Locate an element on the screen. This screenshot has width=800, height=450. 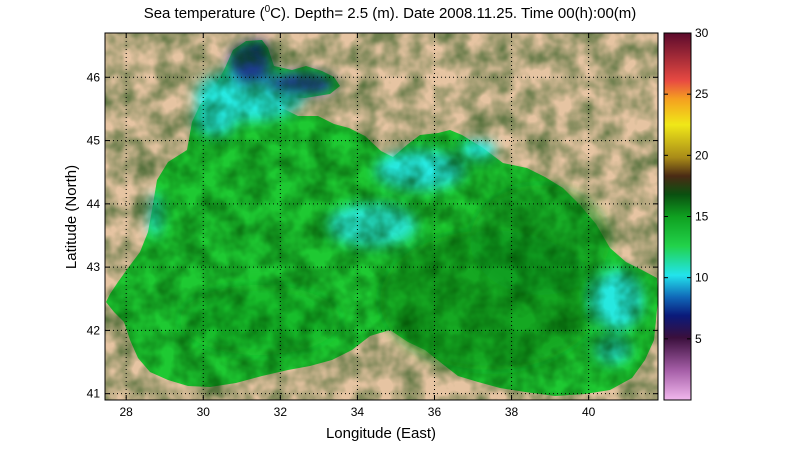
colorbar-gradient is located at coordinates (677, 216).